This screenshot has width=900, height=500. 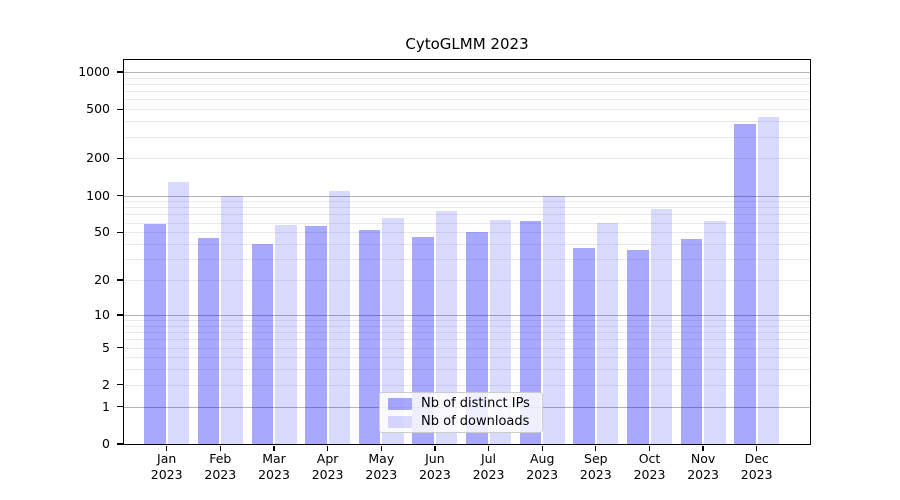 I want to click on x-tick-label: Jan 2023, so click(x=166, y=466).